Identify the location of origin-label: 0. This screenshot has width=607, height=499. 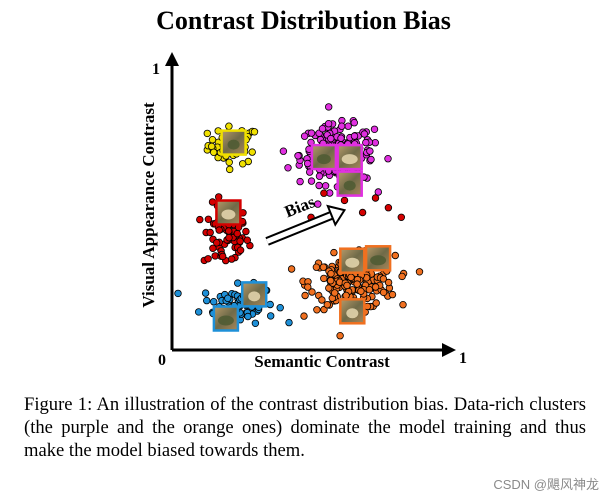
(162, 360).